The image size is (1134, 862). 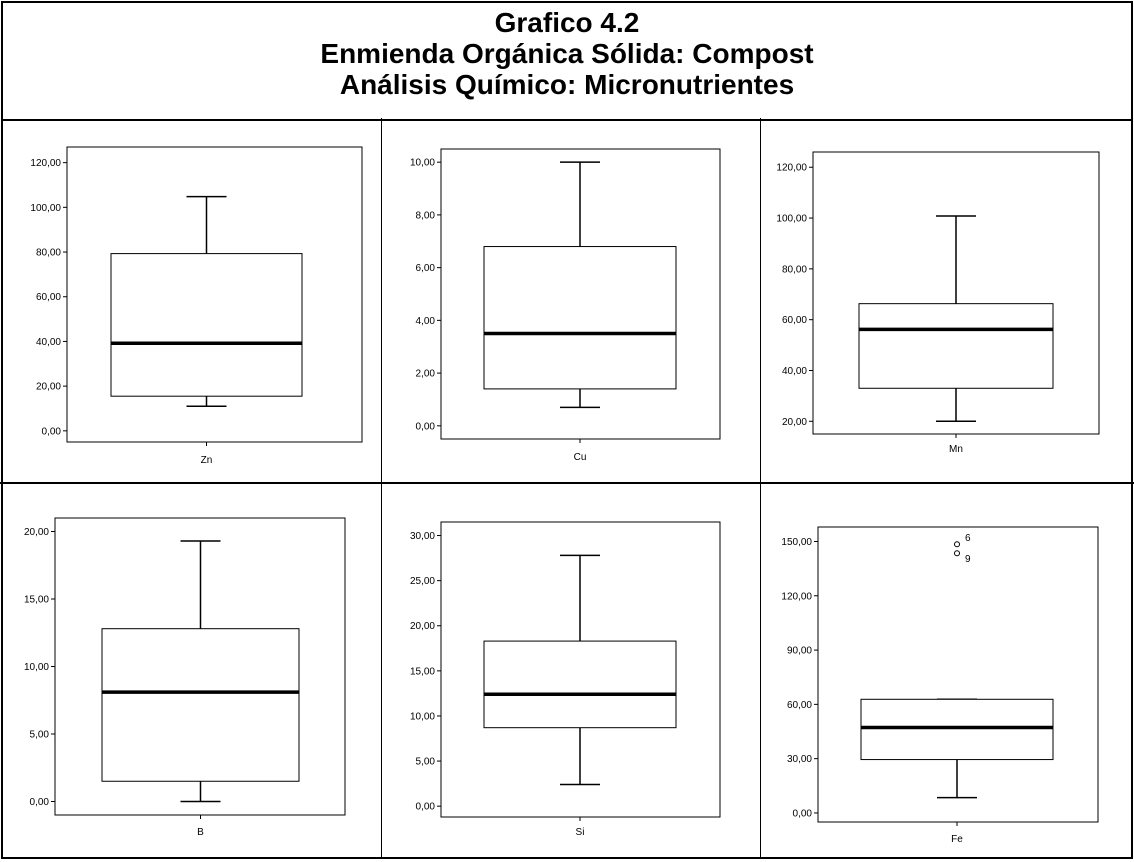 What do you see at coordinates (426, 268) in the screenshot?
I see `y-tick-label: 6,00` at bounding box center [426, 268].